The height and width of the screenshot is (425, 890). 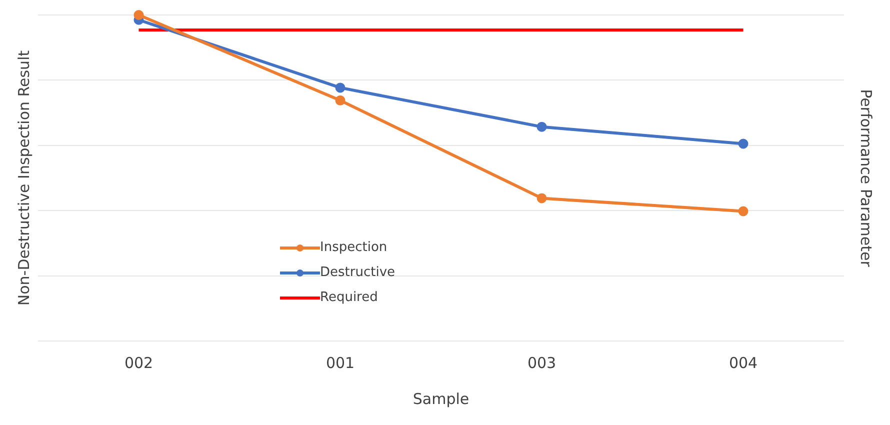 What do you see at coordinates (541, 363) in the screenshot?
I see `x-tick-label: 003` at bounding box center [541, 363].